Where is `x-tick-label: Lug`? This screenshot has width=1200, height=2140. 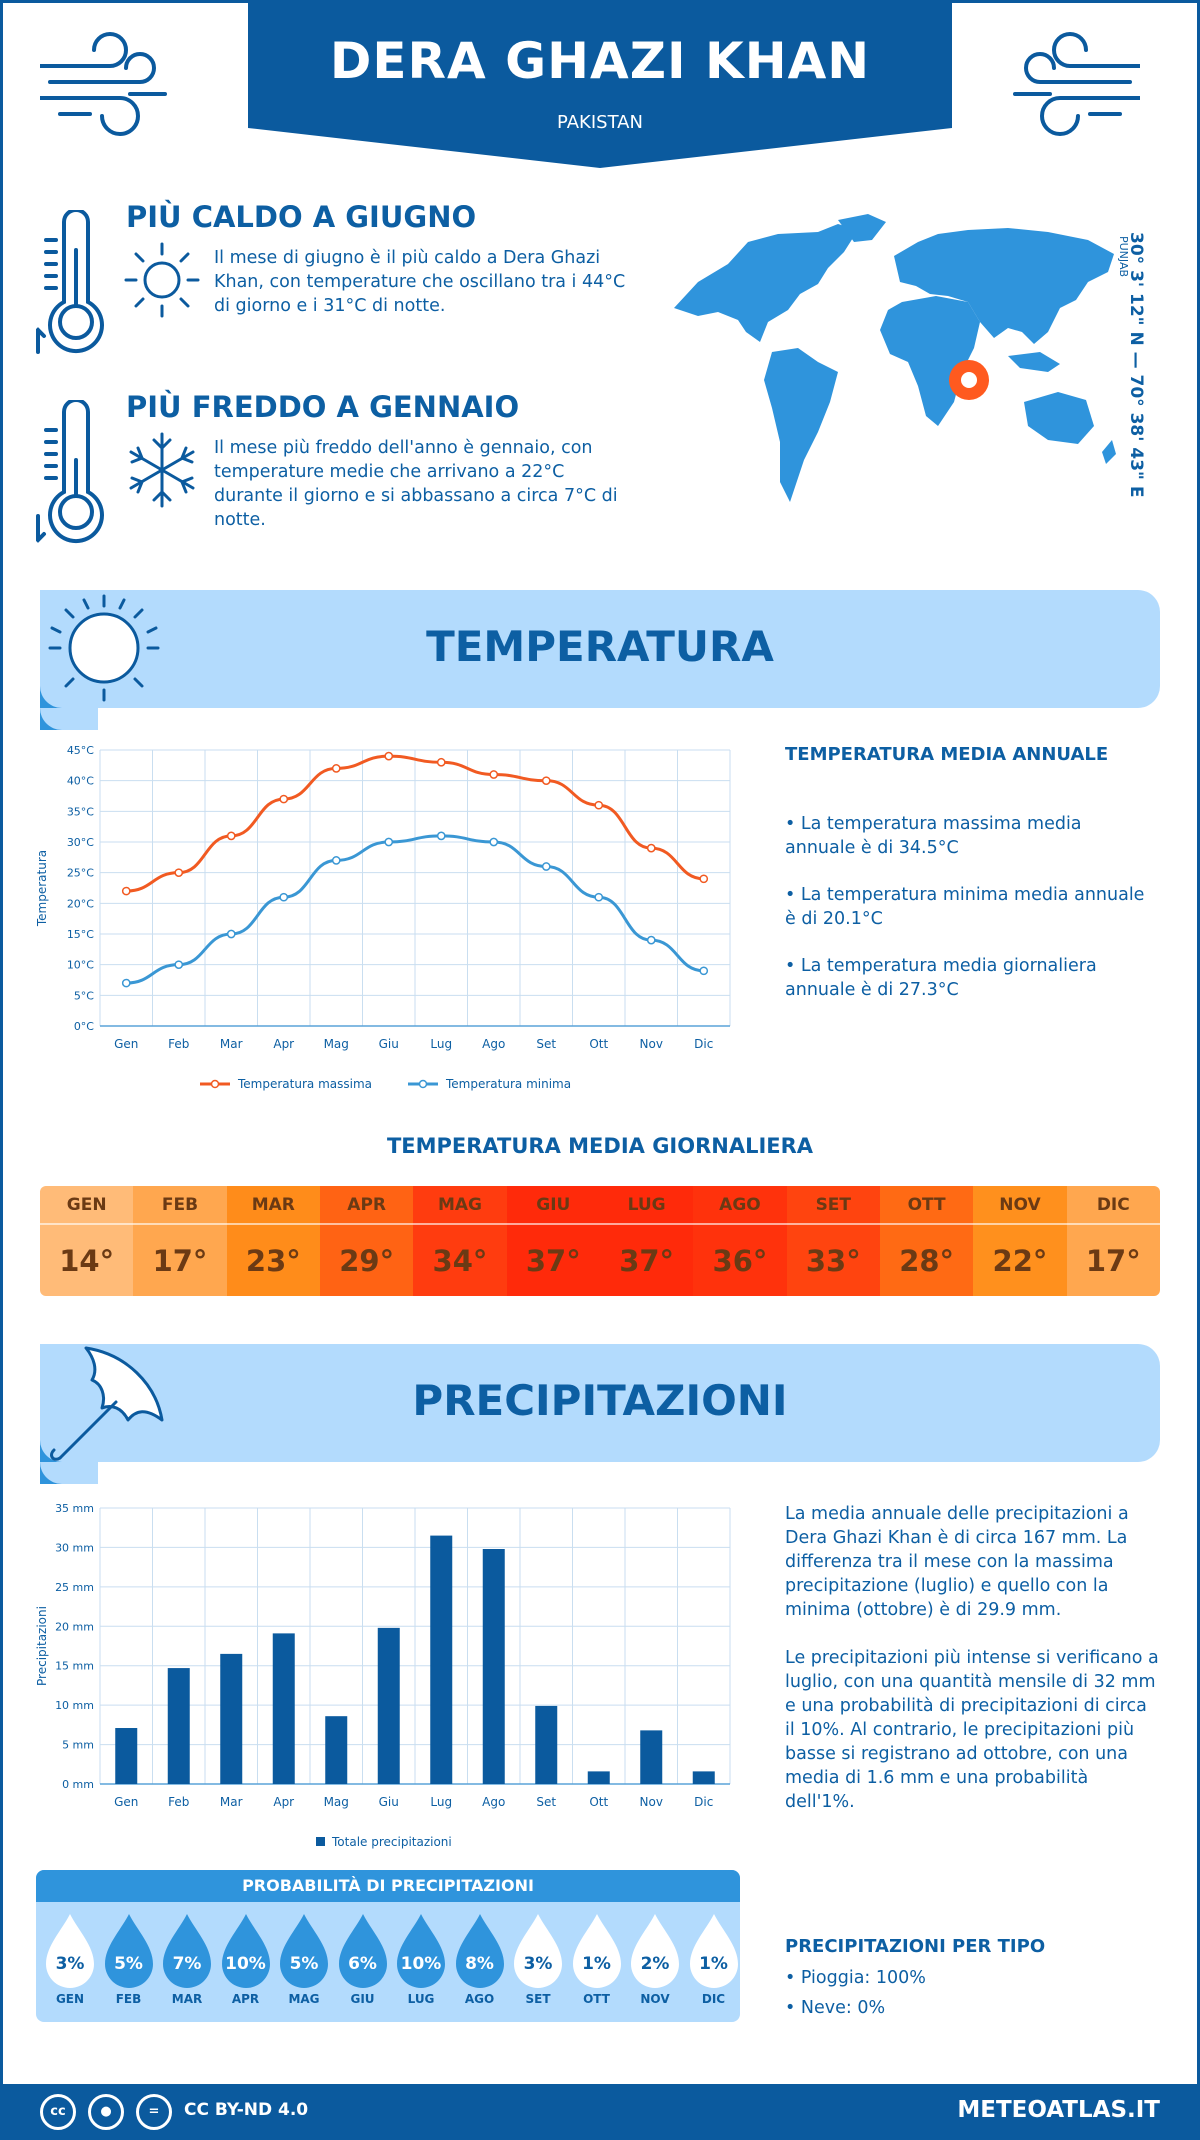
x-tick-label: Lug is located at coordinates (441, 1044).